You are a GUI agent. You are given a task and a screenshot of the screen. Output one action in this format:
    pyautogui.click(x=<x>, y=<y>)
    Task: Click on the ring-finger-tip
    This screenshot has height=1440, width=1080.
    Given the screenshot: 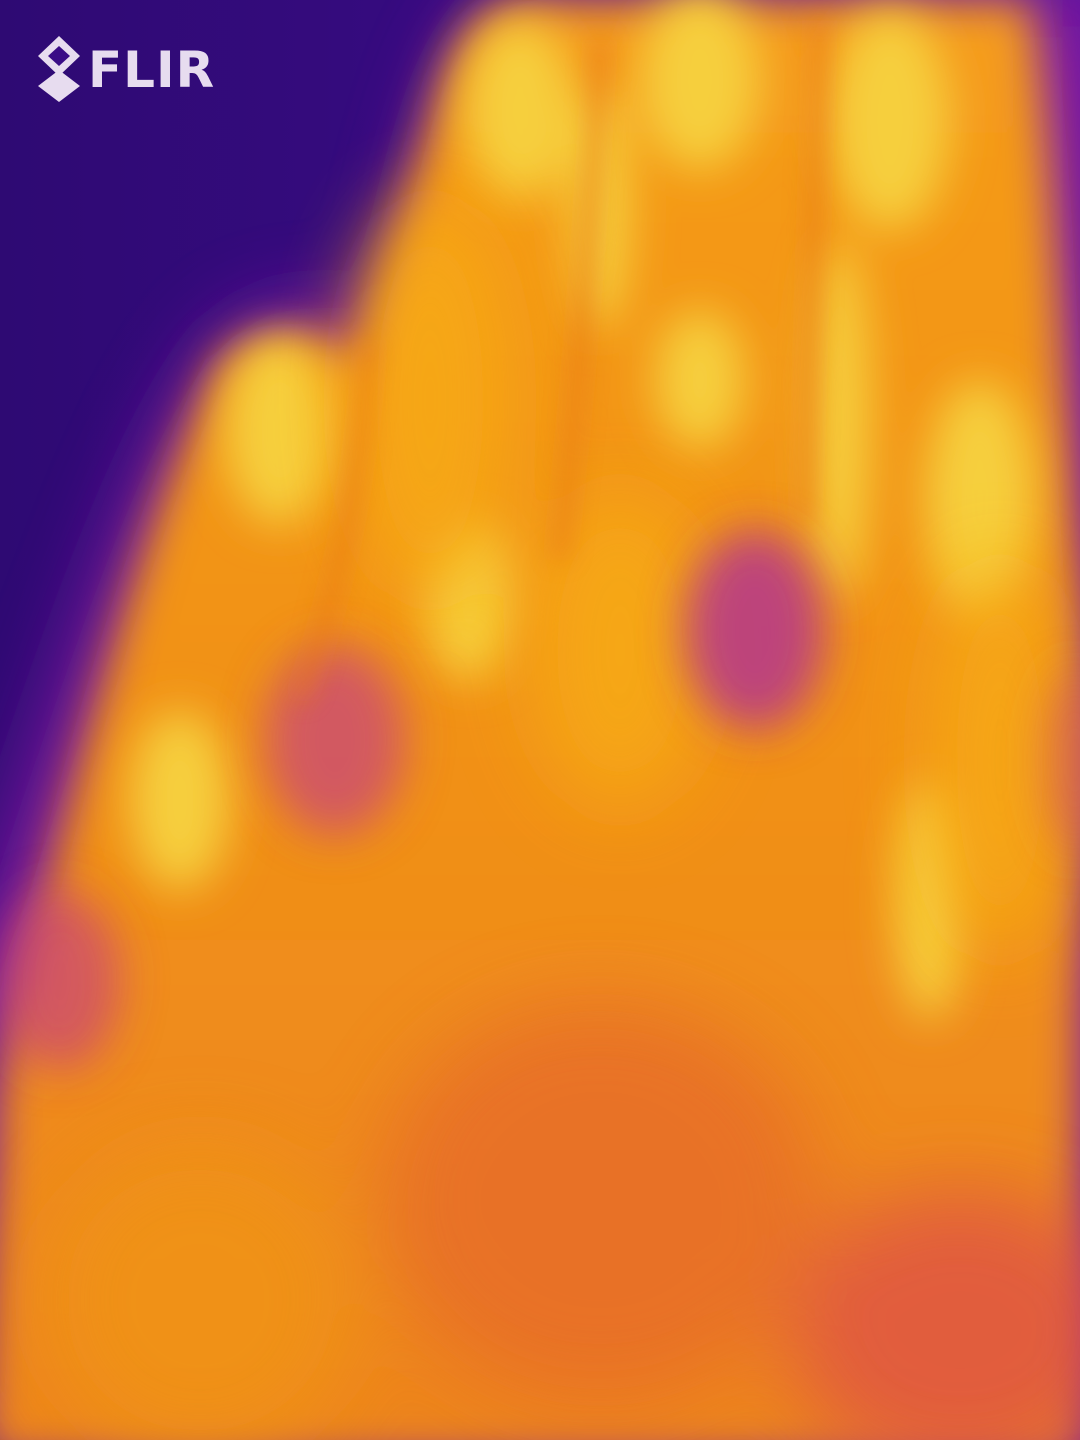 What is the action you would take?
    pyautogui.click(x=520, y=110)
    